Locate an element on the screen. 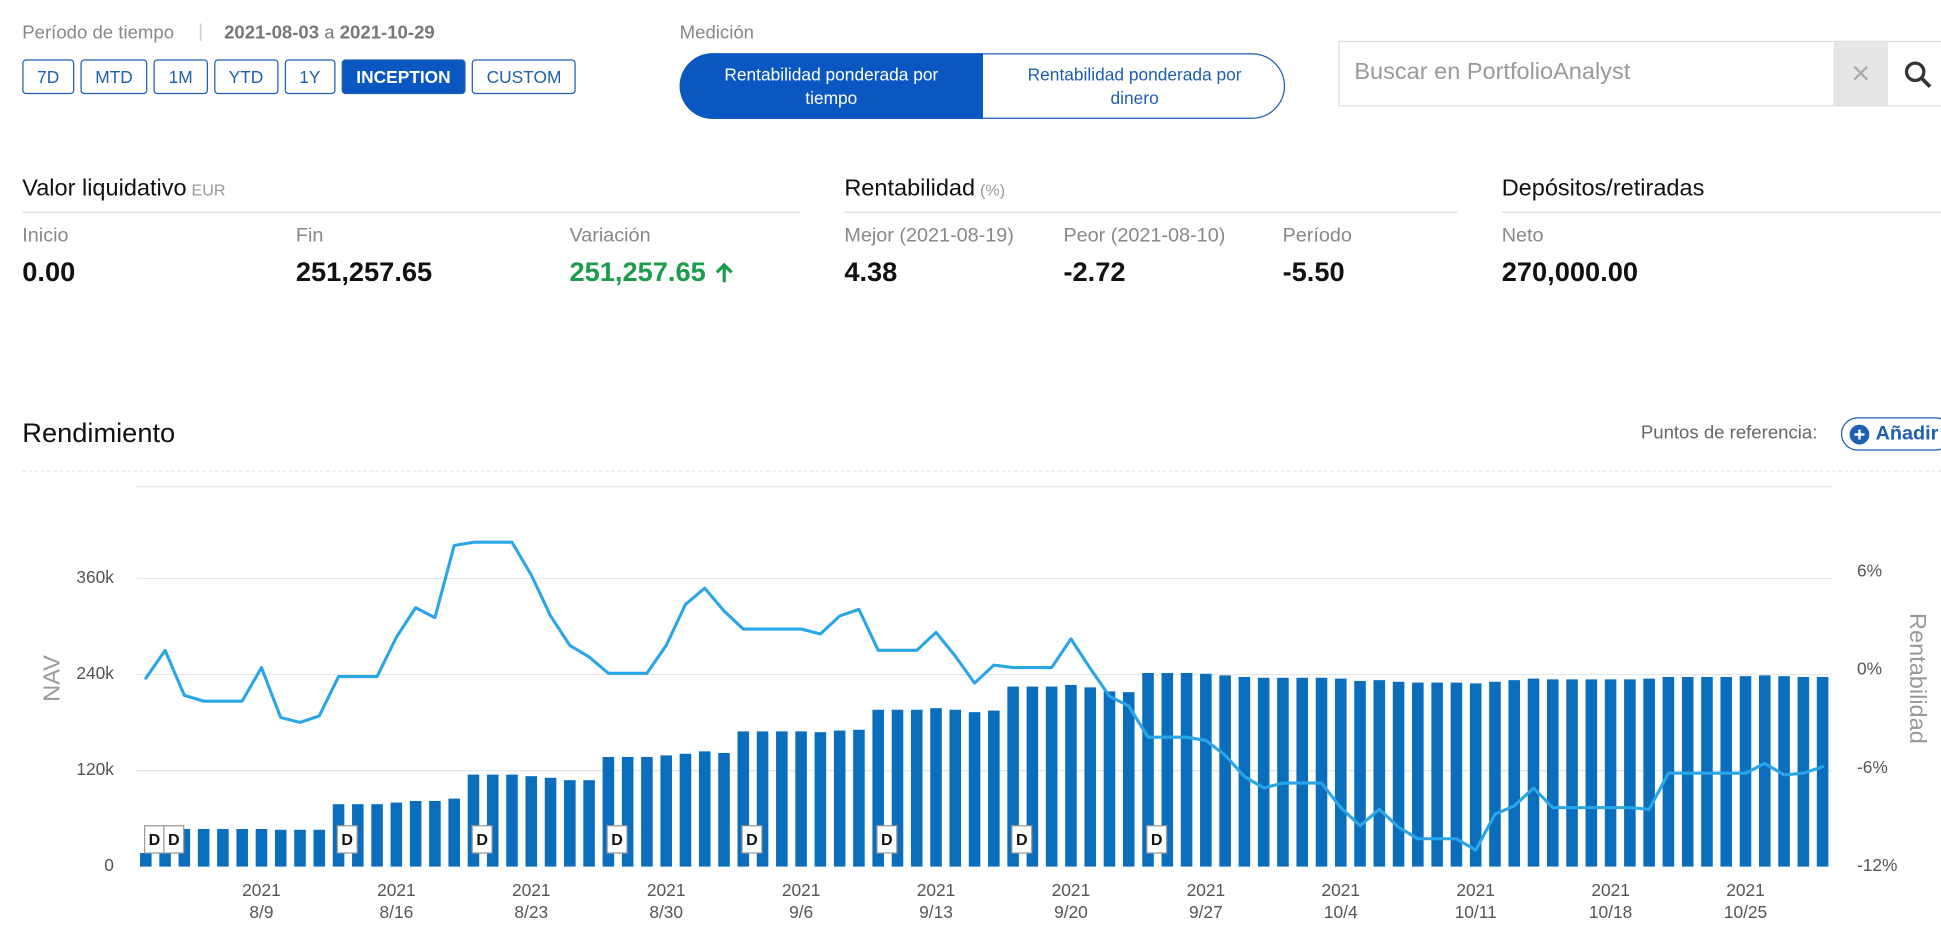 Image resolution: width=1941 pixels, height=937 pixels. search-icon is located at coordinates (1918, 74).